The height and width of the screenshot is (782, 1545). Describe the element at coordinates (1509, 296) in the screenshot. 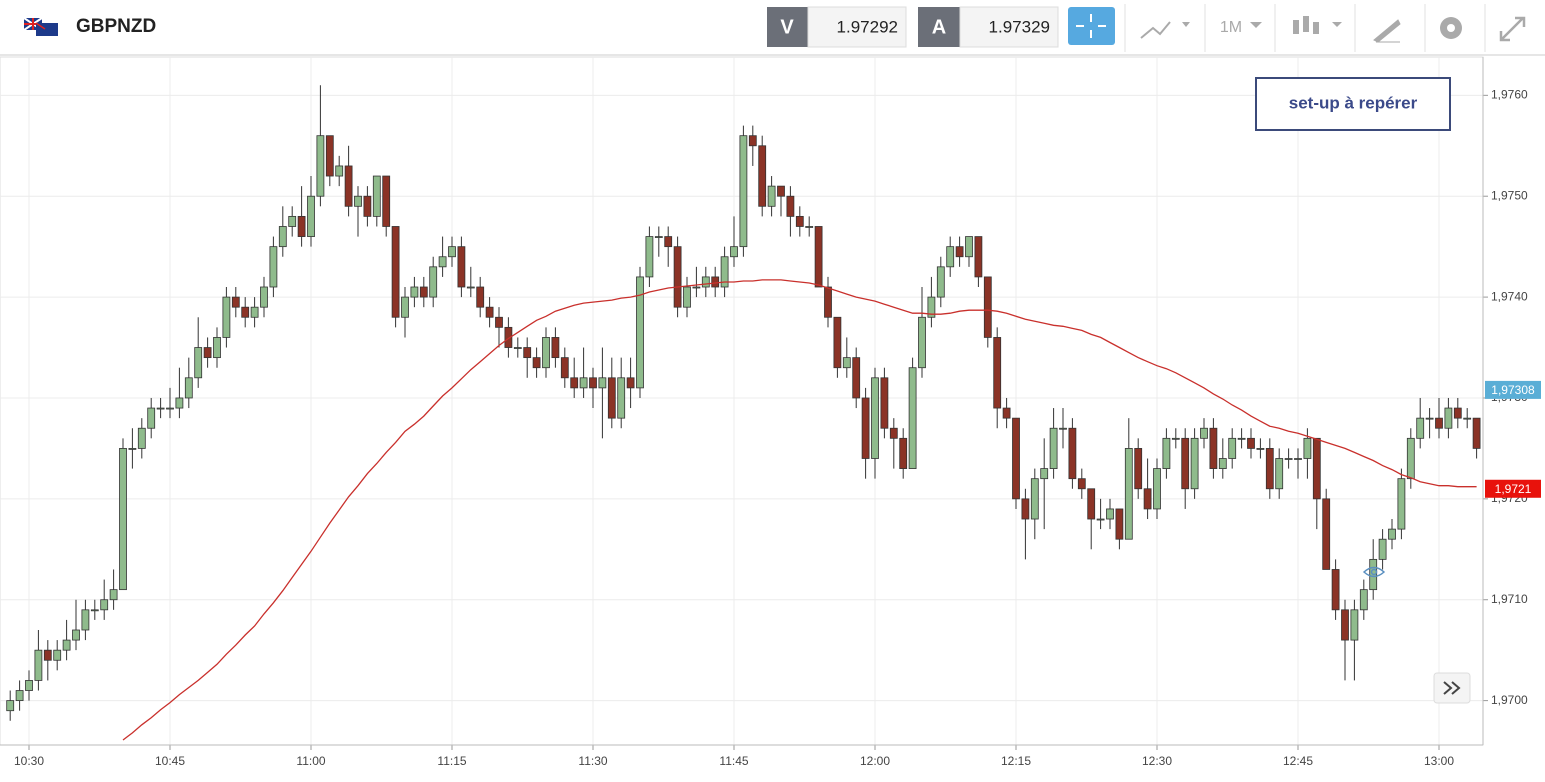

I see `y-tick-label: 1,9740` at that location.